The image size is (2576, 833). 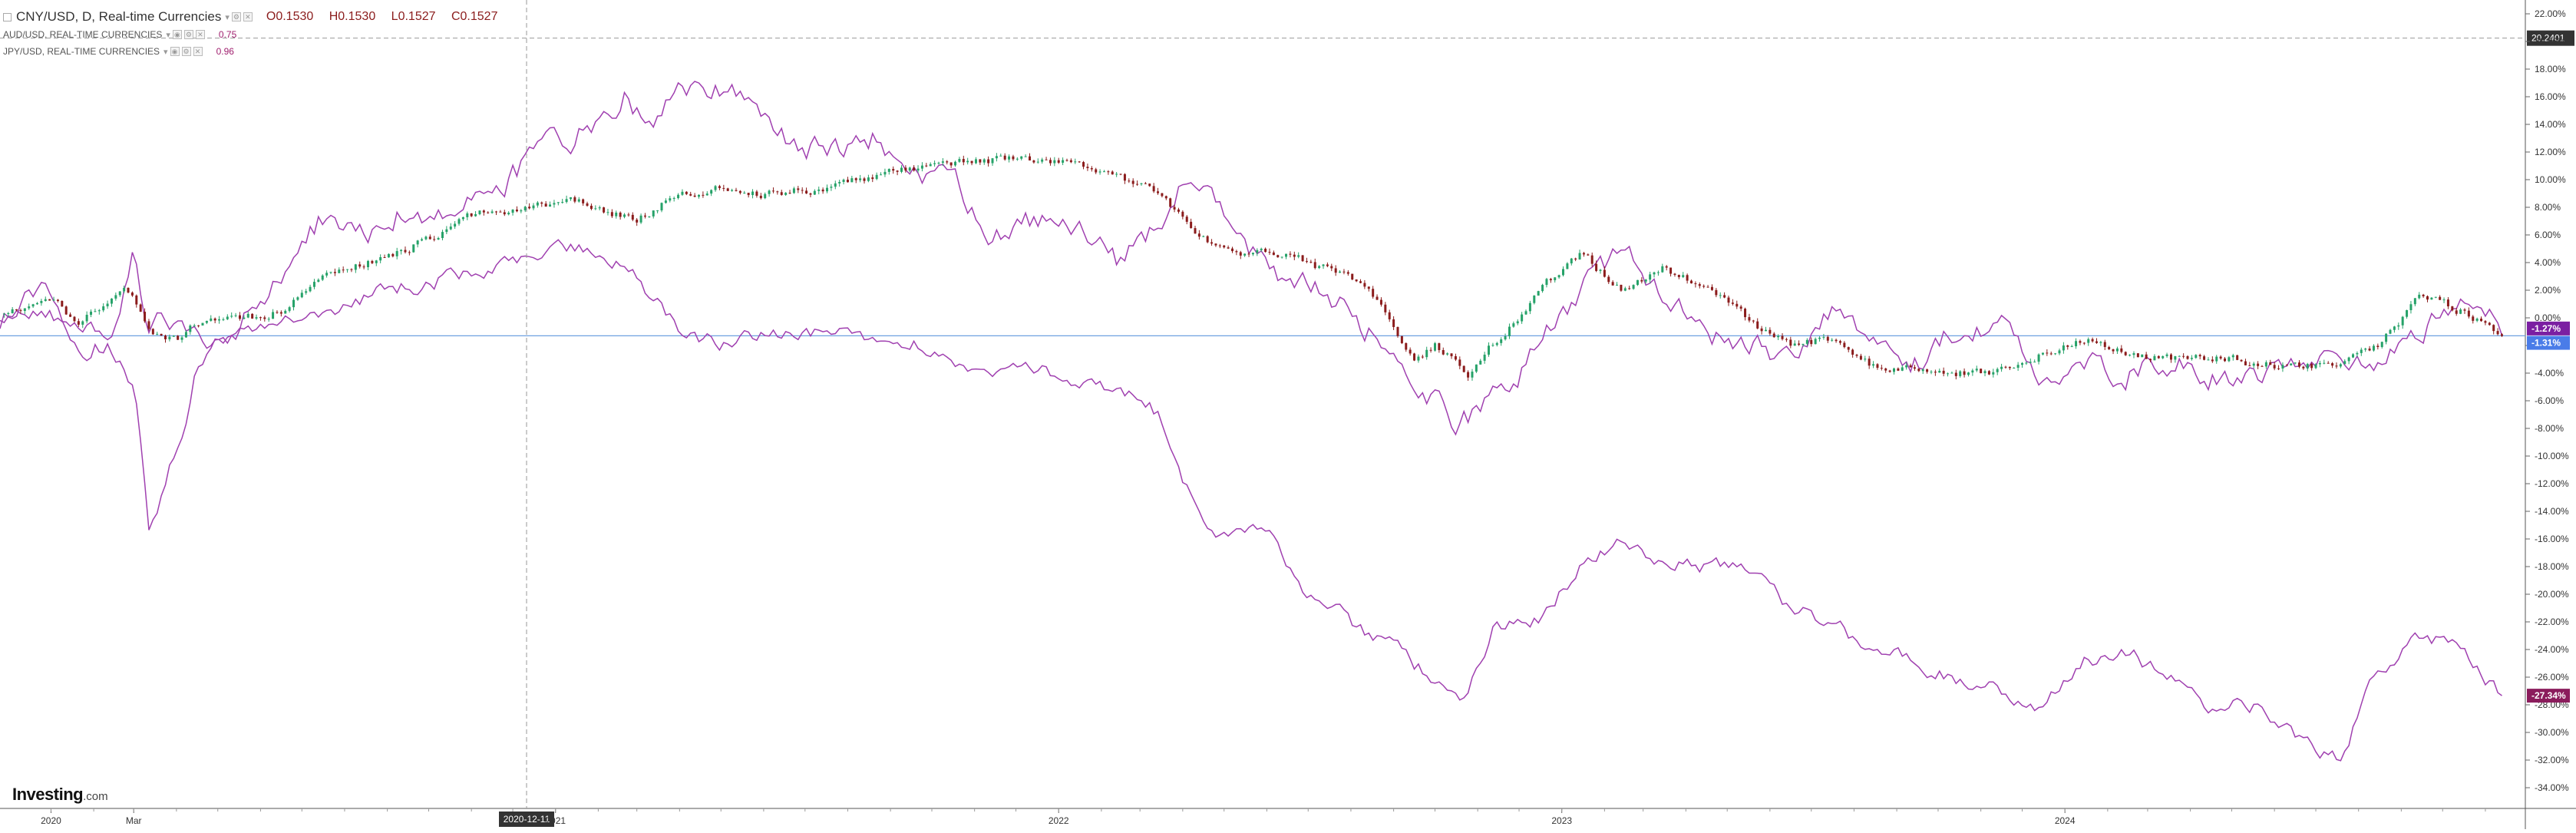 I want to click on overlay-value-jpy: 0.96, so click(x=225, y=52).